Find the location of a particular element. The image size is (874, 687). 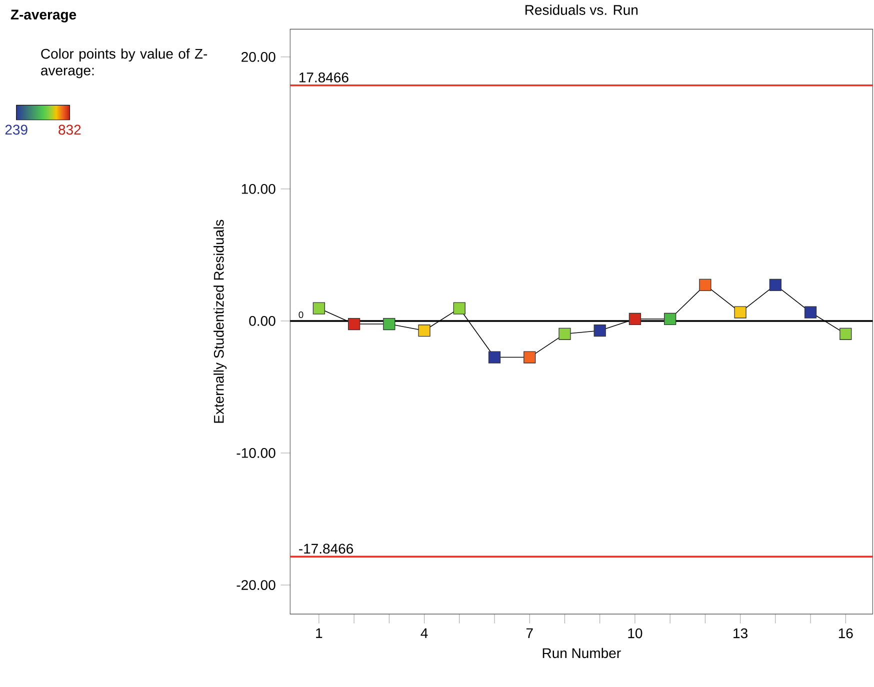

x-tick-label: 1 is located at coordinates (319, 633).